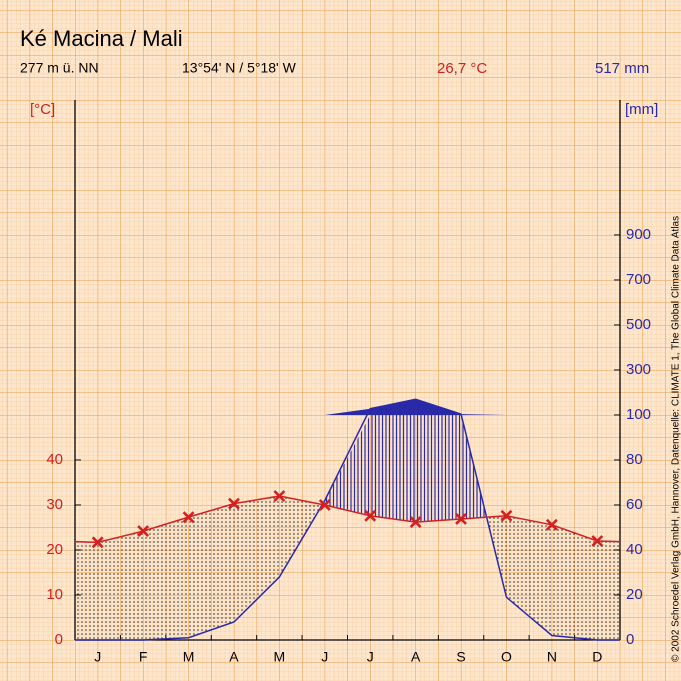 This screenshot has height=681, width=681. I want to click on y-tick-label: 20, so click(54, 549).